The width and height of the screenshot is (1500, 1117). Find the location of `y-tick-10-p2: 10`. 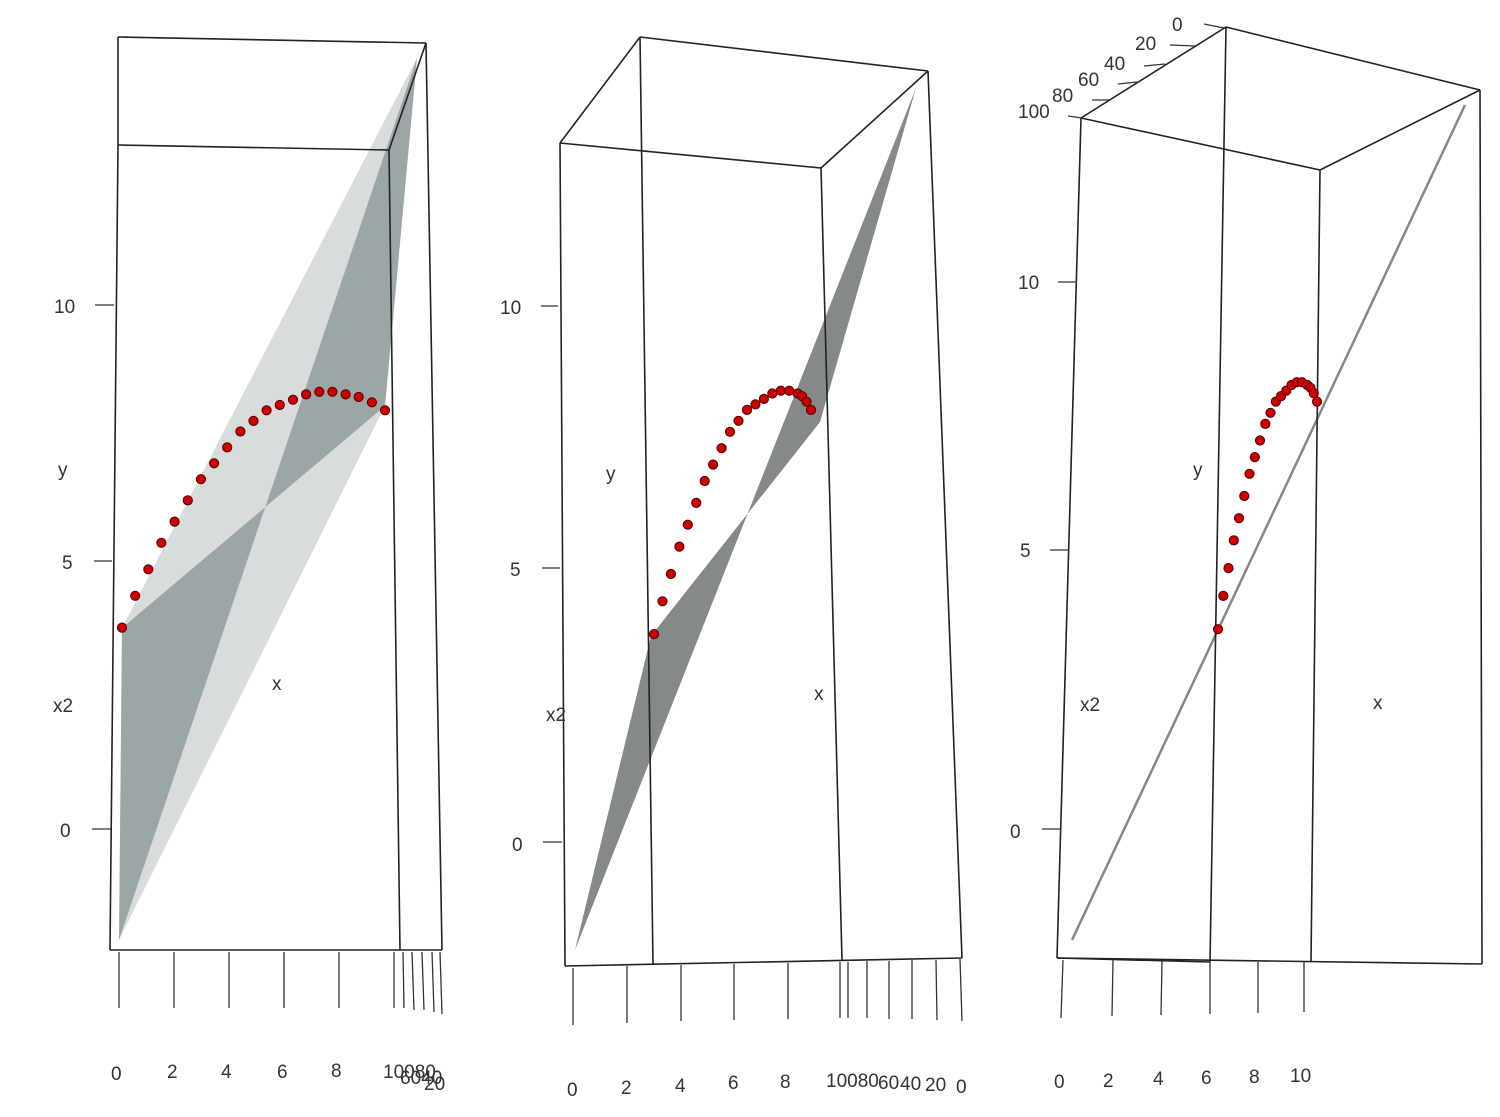

y-tick-10-p2: 10 is located at coordinates (510, 308).